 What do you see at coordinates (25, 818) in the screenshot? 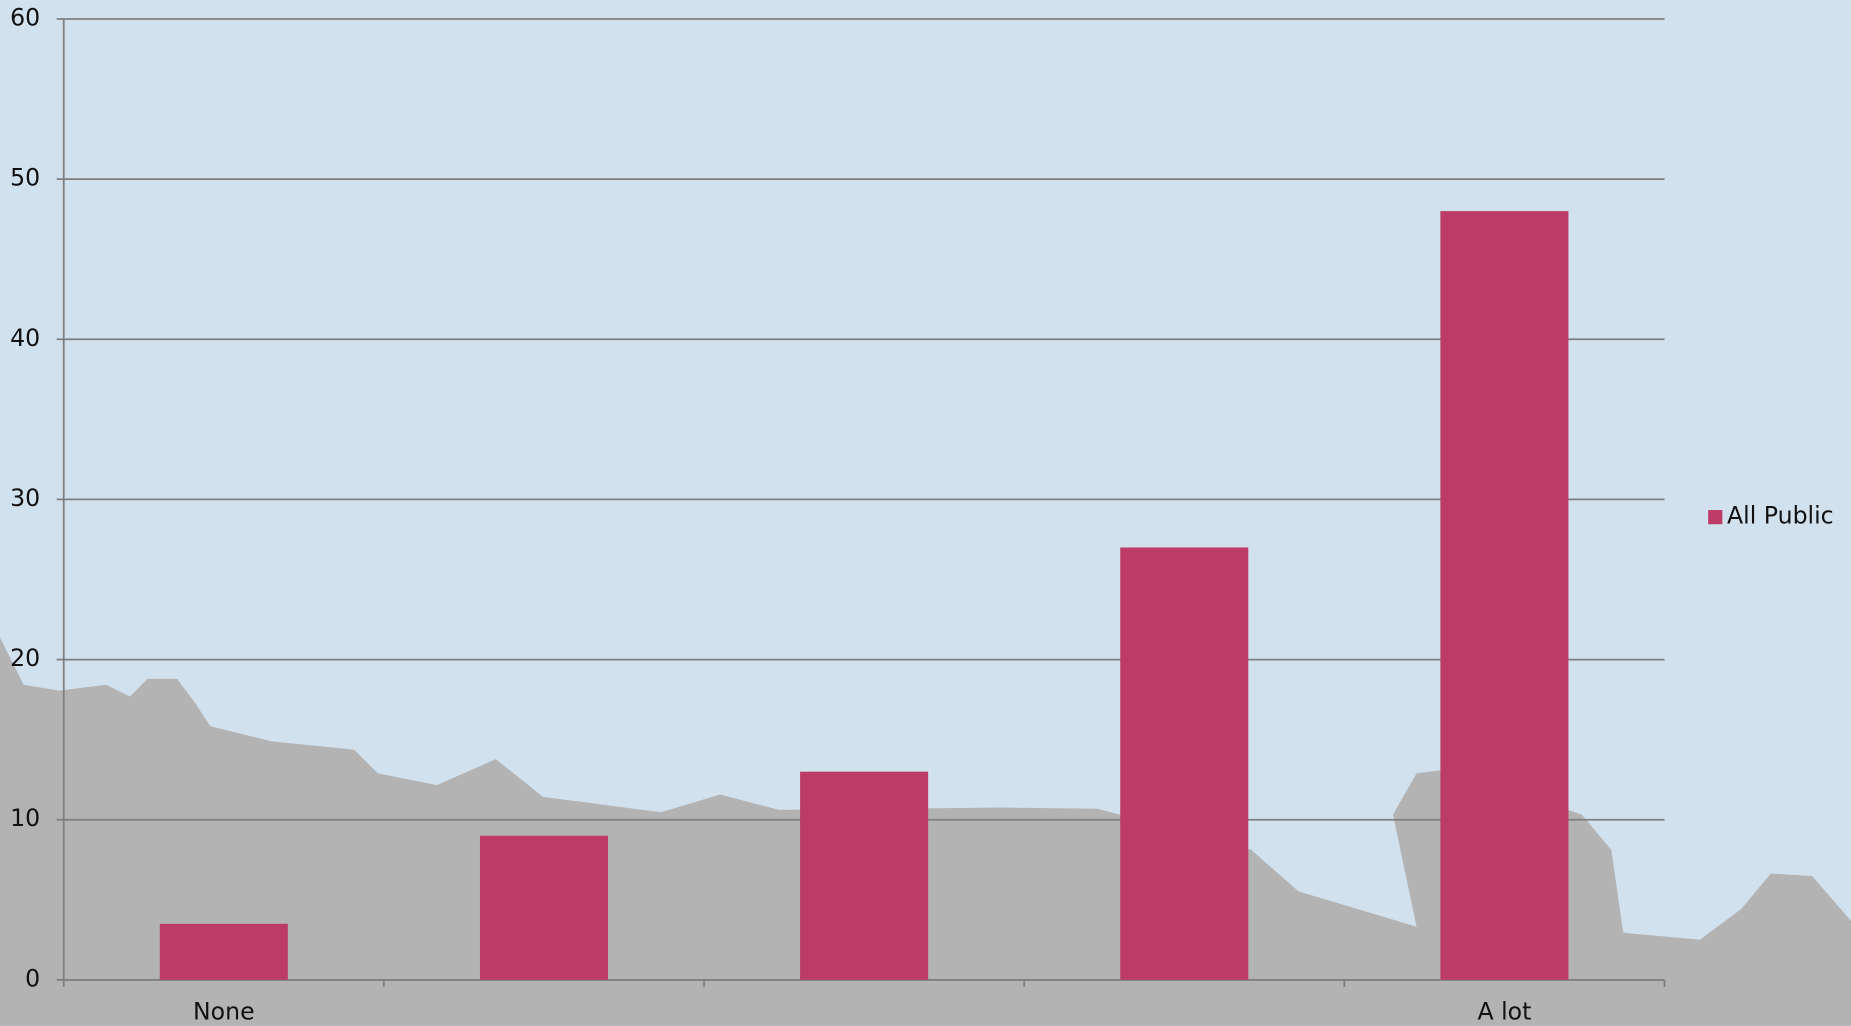
I see `y-tick-label: 10` at bounding box center [25, 818].